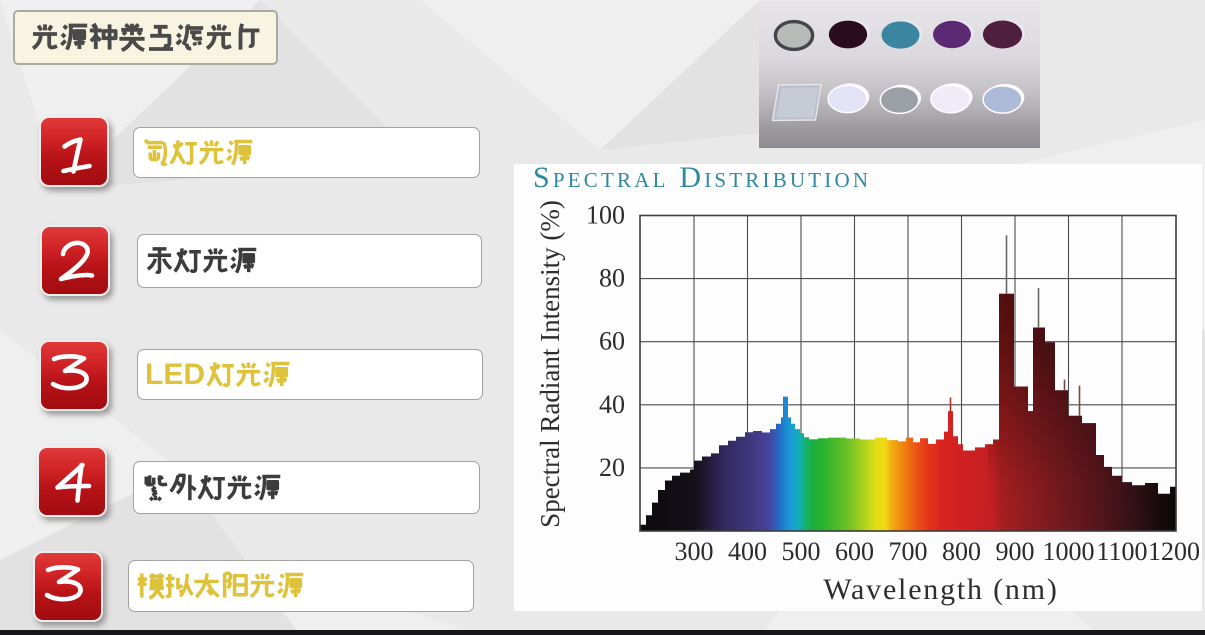 The height and width of the screenshot is (635, 1205). Describe the element at coordinates (1121, 551) in the screenshot. I see `svg-text: 1100` at that location.